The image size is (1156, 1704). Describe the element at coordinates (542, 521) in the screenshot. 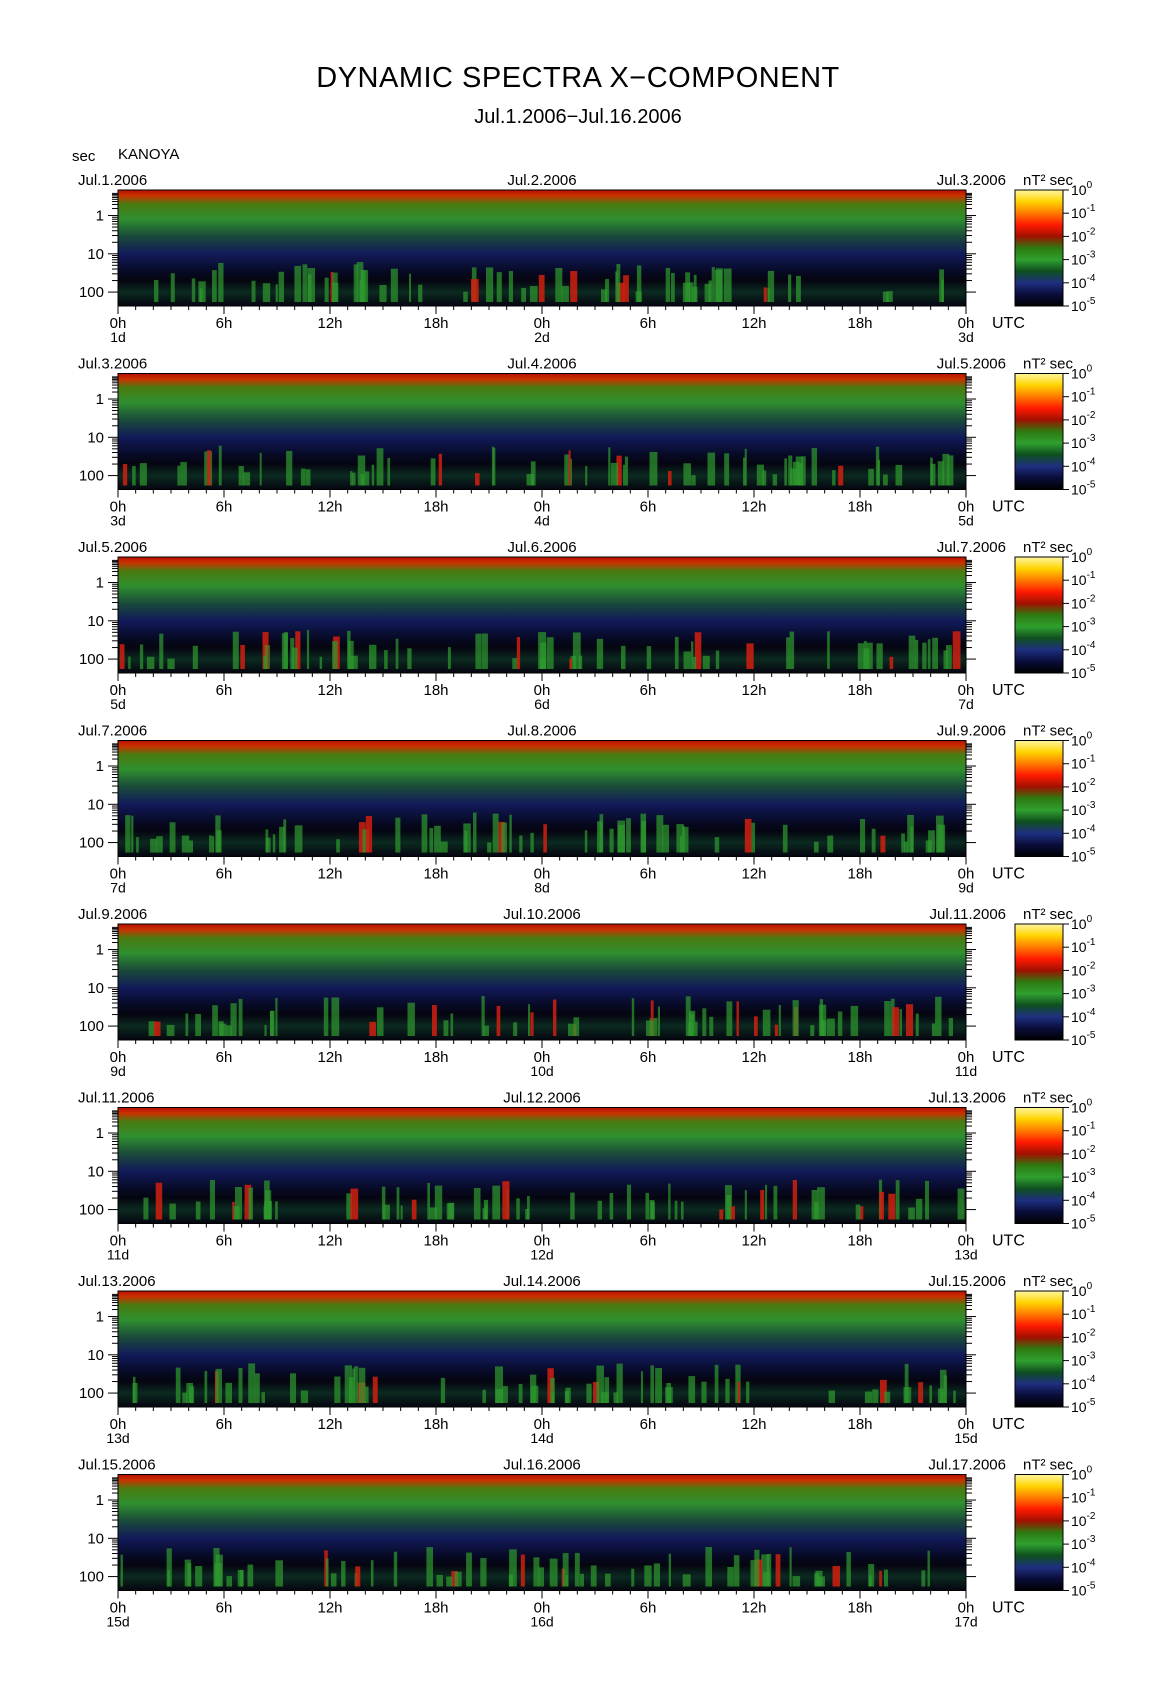

I see `day-label: 4d` at that location.